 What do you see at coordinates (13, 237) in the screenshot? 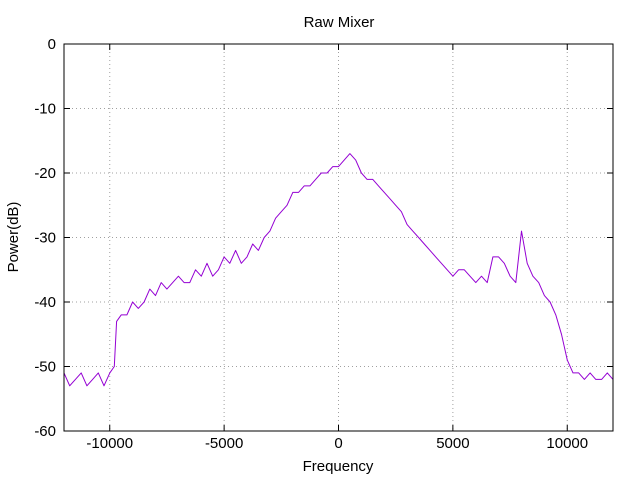
I see `y-axis-label: Power(dB)` at bounding box center [13, 237].